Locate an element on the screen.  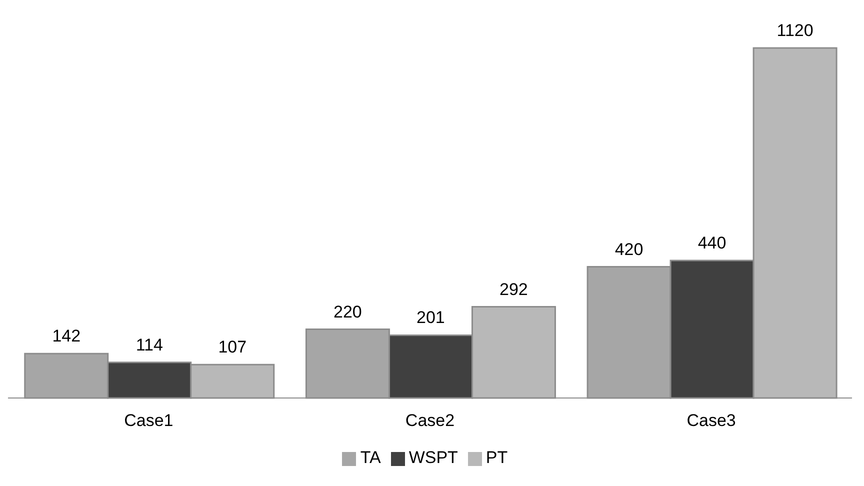
data-label: 292 is located at coordinates (514, 289).